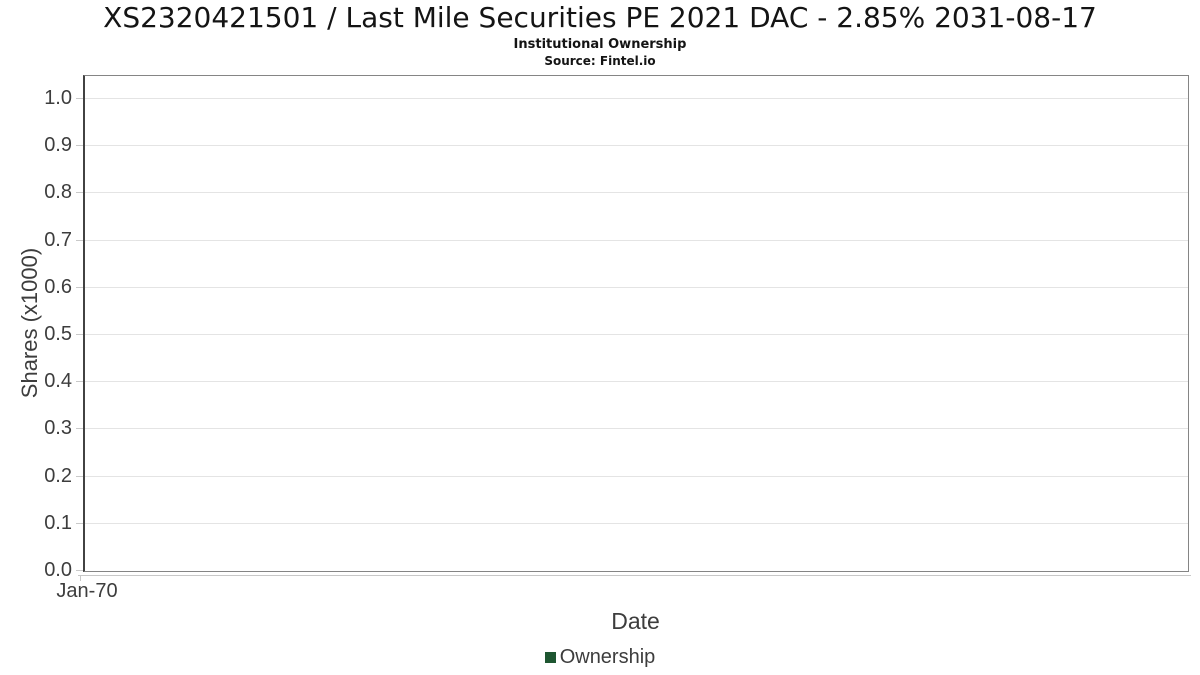  What do you see at coordinates (636, 429) in the screenshot?
I see `gridline-y-0.3` at bounding box center [636, 429].